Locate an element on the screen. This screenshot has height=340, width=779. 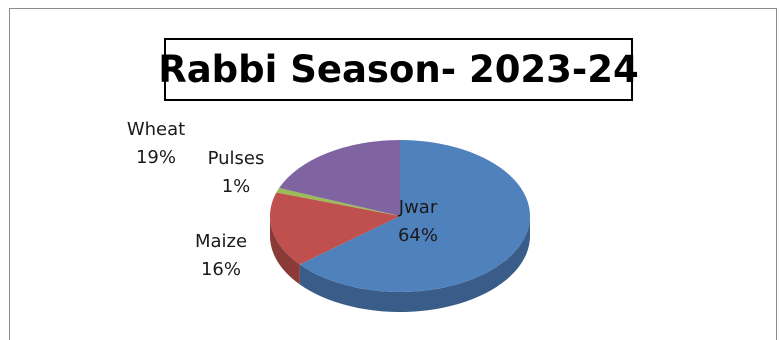
data-label-pulses-pct: 1% is located at coordinates (236, 186).